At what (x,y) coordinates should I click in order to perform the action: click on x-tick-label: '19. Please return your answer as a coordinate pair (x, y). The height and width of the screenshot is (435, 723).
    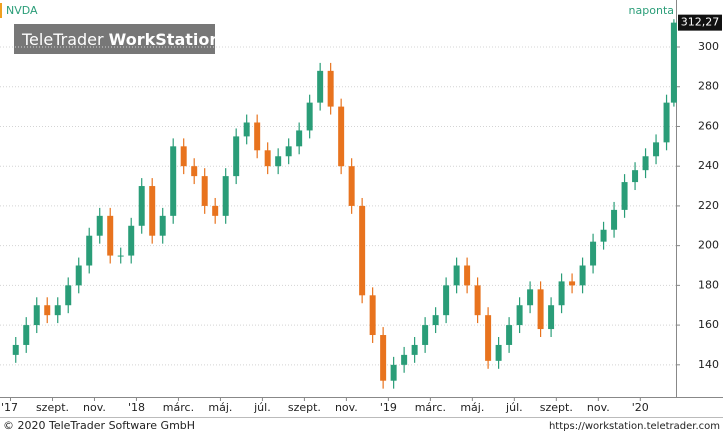
    Looking at the image, I should click on (388, 407).